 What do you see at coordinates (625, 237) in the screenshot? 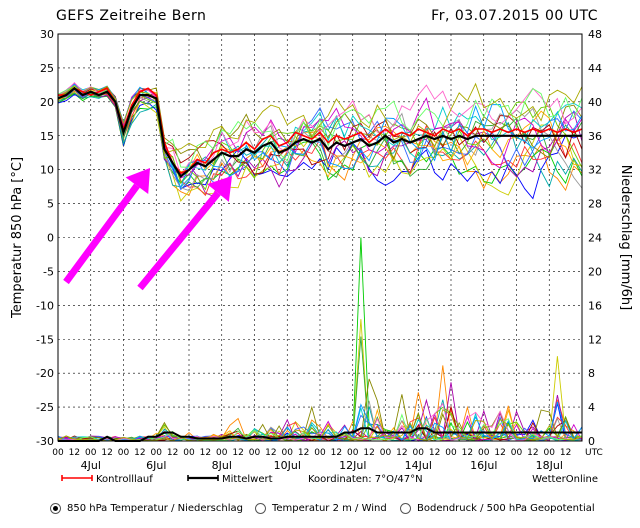
I see `y-axis-label-right: Niederschlag [mm/6h]` at bounding box center [625, 237].